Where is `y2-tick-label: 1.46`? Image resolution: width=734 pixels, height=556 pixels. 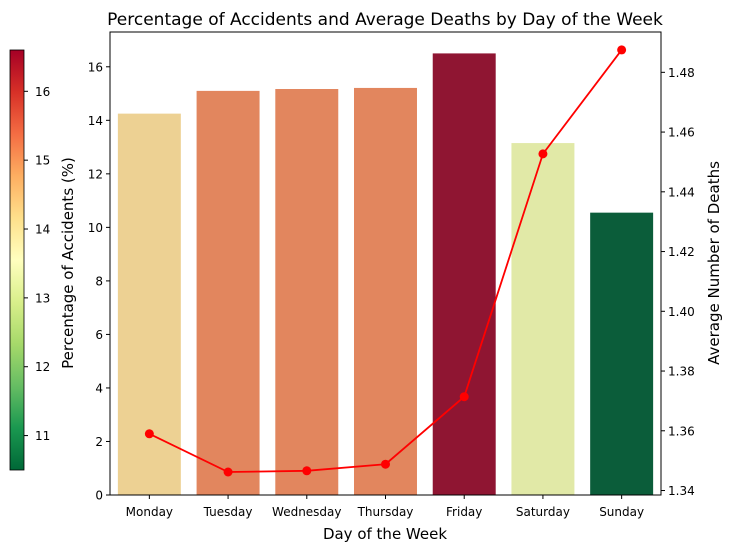 y2-tick-label: 1.46 is located at coordinates (681, 133).